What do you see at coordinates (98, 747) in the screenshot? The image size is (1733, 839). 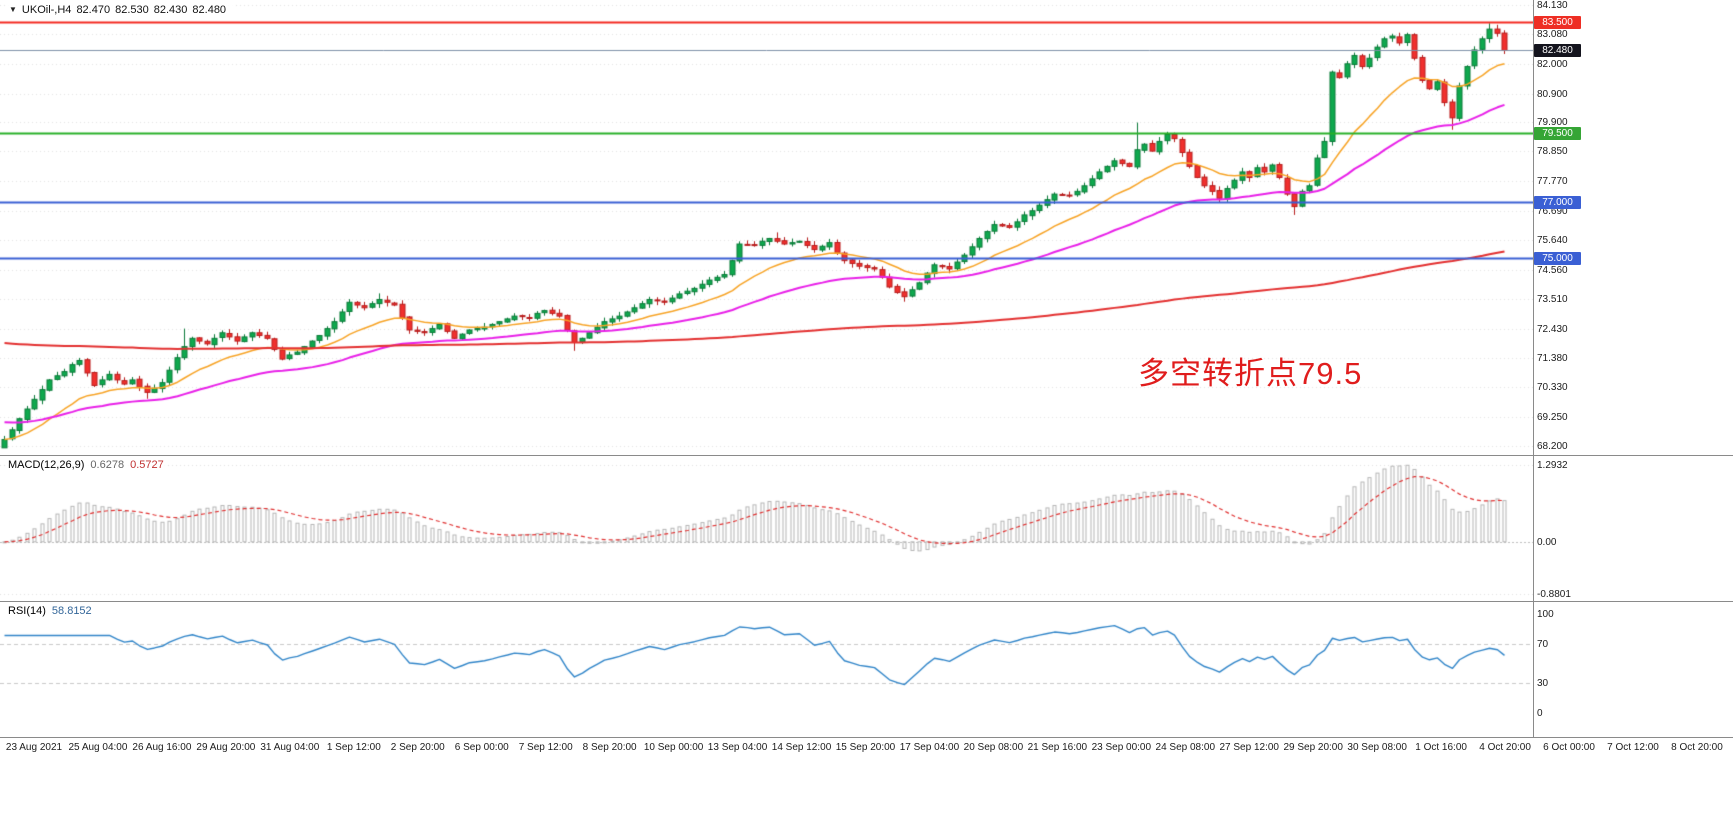 I see `time-tick-label: 25 Aug 04:00` at bounding box center [98, 747].